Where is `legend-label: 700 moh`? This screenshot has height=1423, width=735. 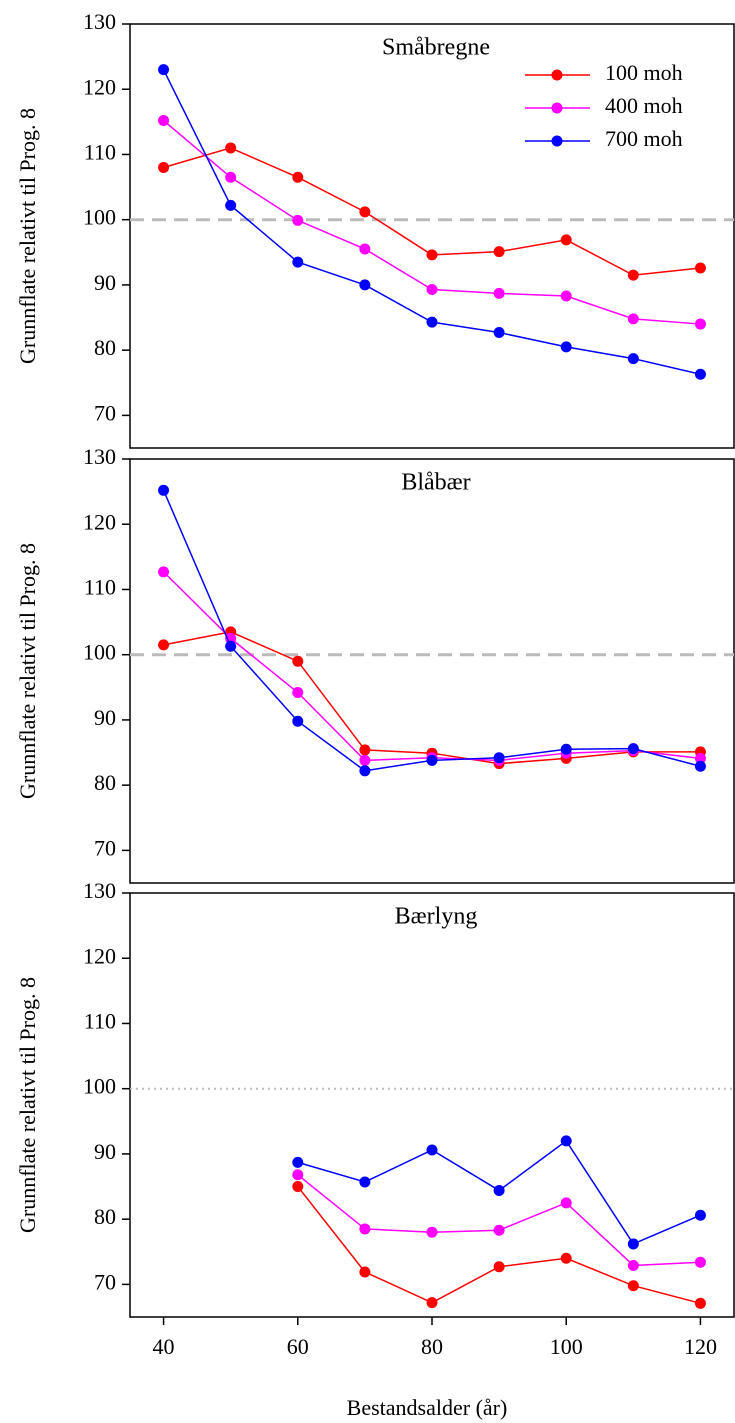 legend-label: 700 moh is located at coordinates (644, 138).